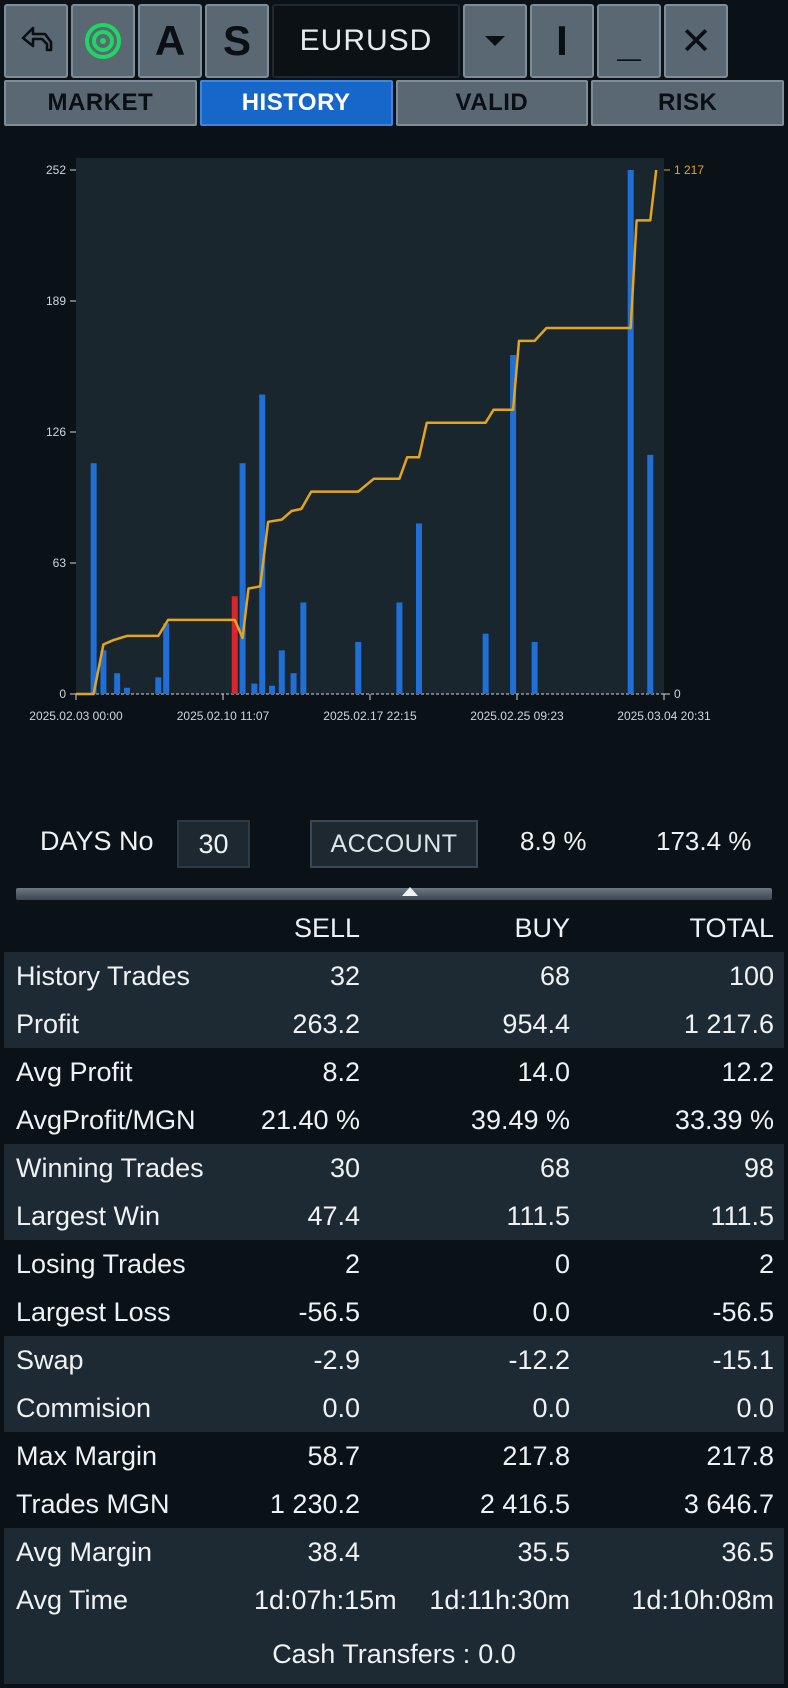 The image size is (788, 1688). I want to click on row-label: Largest Win, so click(88, 1215).